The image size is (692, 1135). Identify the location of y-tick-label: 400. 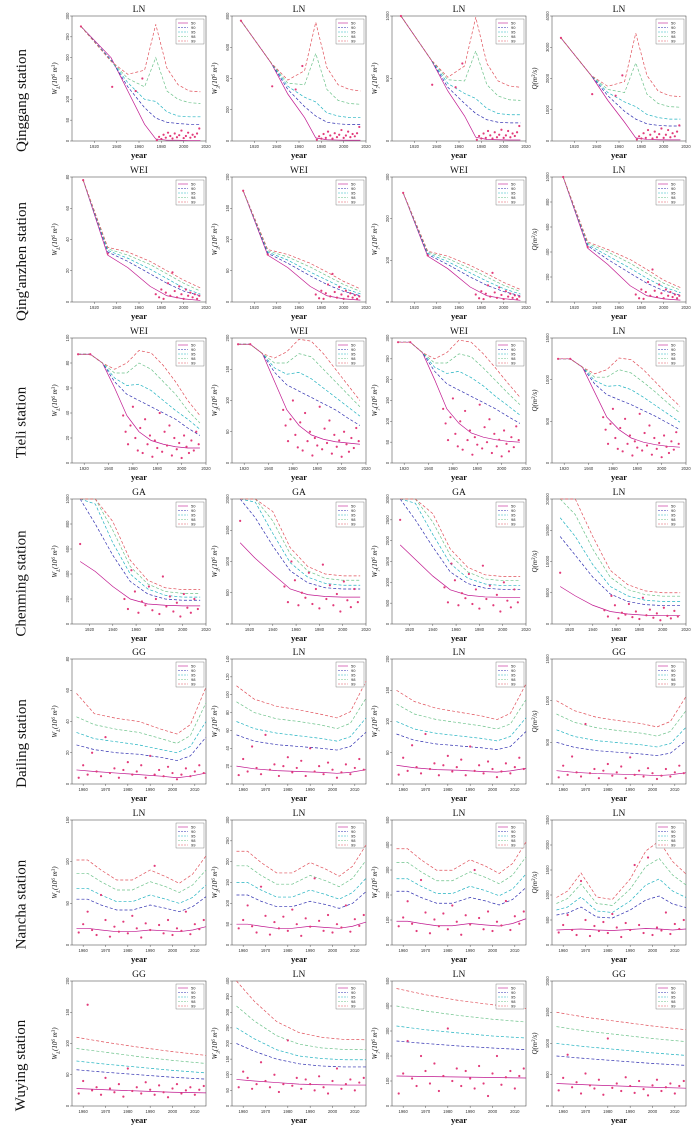
(387, 1006).